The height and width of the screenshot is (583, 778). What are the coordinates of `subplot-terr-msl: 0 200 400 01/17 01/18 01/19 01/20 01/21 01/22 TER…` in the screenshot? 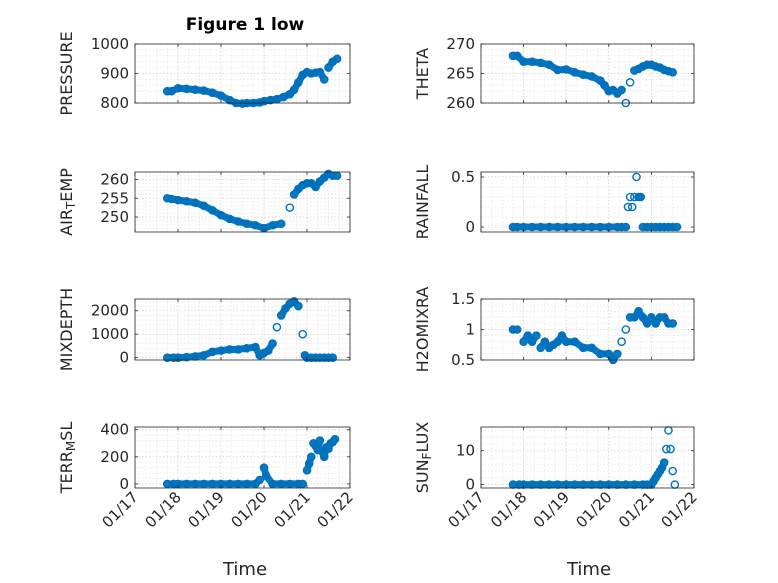 It's located at (207, 476).